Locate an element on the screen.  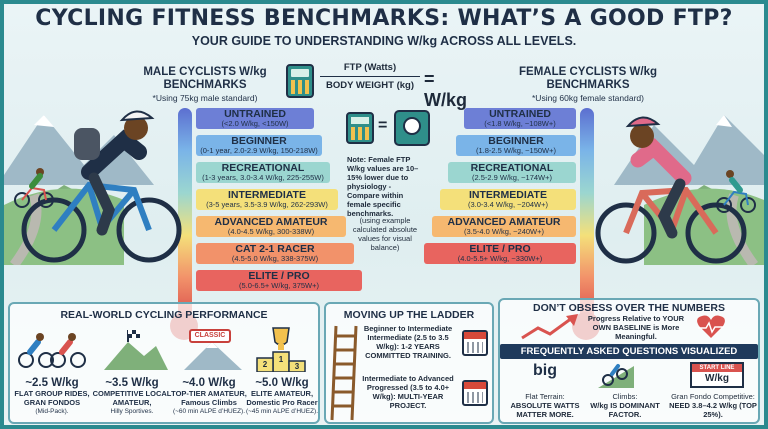
female-level-elite-pro: ELITE / PRO (4.0-5.5+ W/kg, ~330W+) is located at coordinates (500, 253).